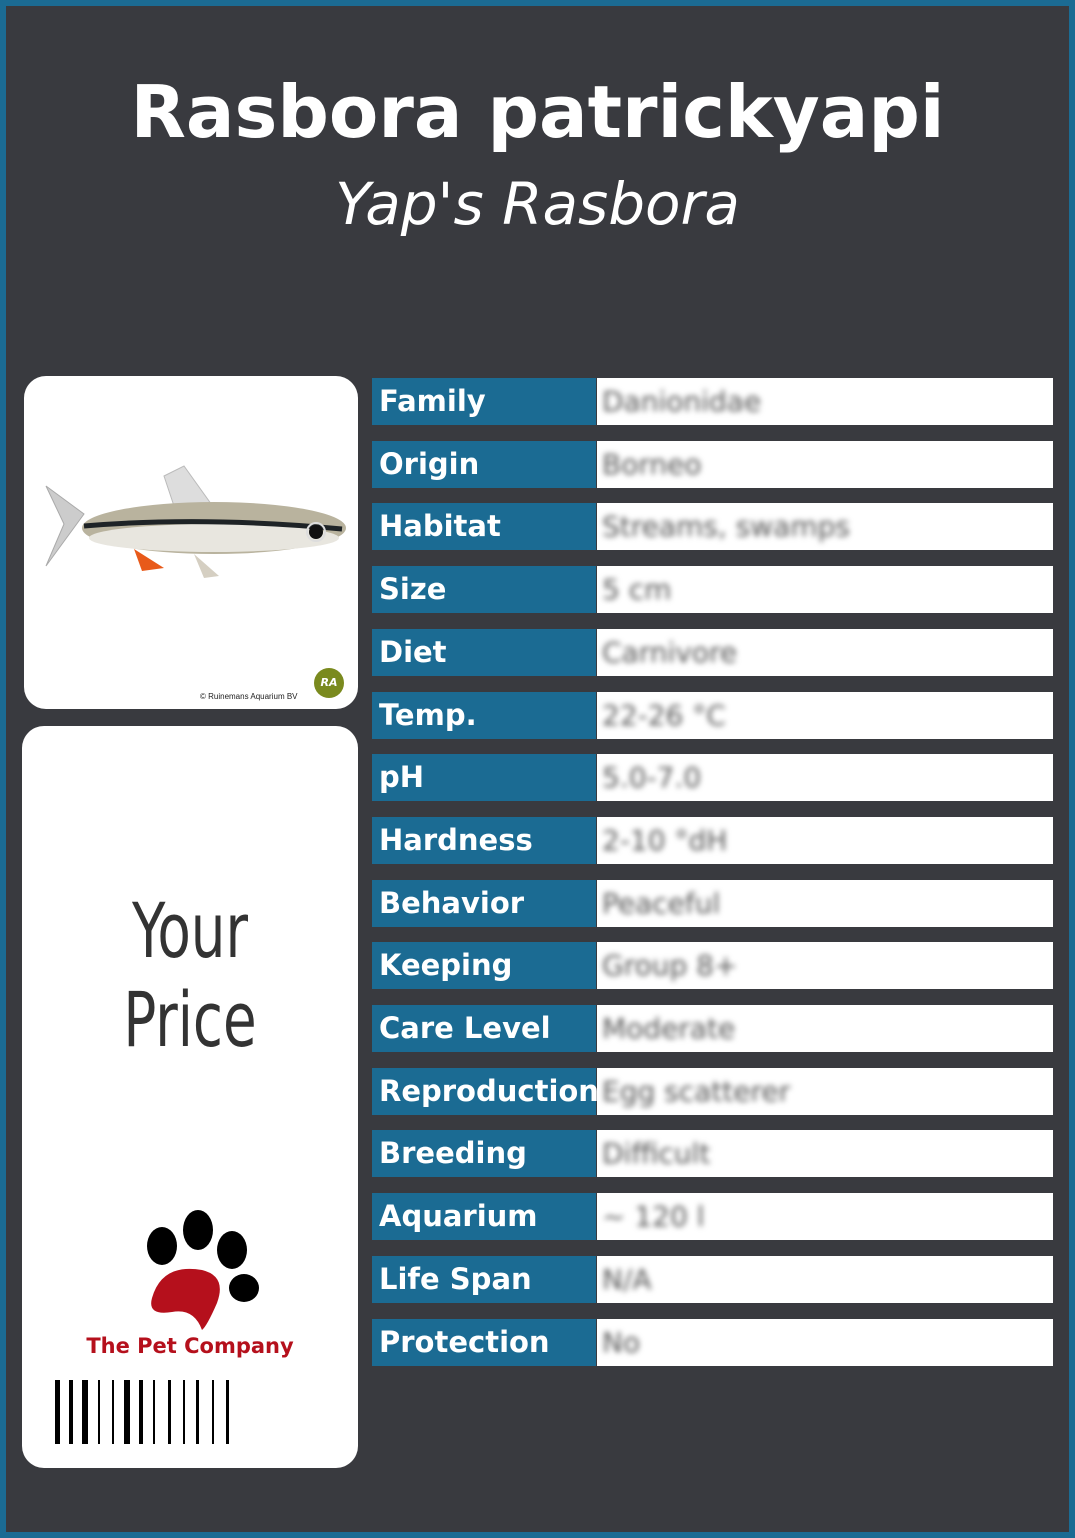 The height and width of the screenshot is (1538, 1075). What do you see at coordinates (825, 966) in the screenshot?
I see `fact-value-cell: Group 8+` at bounding box center [825, 966].